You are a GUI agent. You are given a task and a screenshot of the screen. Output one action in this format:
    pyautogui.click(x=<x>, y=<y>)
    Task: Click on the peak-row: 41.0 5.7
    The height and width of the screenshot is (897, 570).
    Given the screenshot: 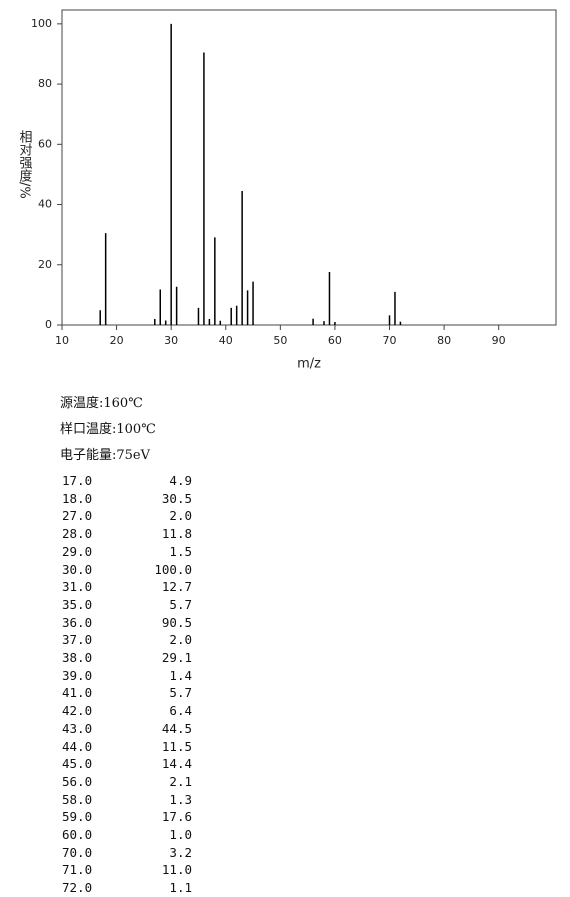 What is the action you would take?
    pyautogui.click(x=127, y=693)
    